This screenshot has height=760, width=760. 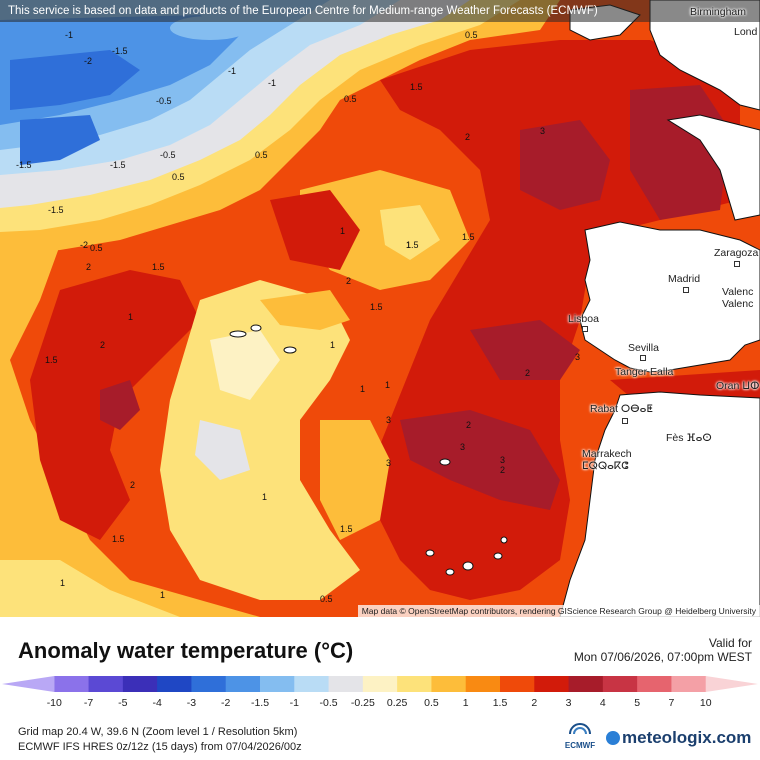 I want to click on valid-time: Mon 07/06/2026, 07:00pm WEST, so click(x=662, y=657).